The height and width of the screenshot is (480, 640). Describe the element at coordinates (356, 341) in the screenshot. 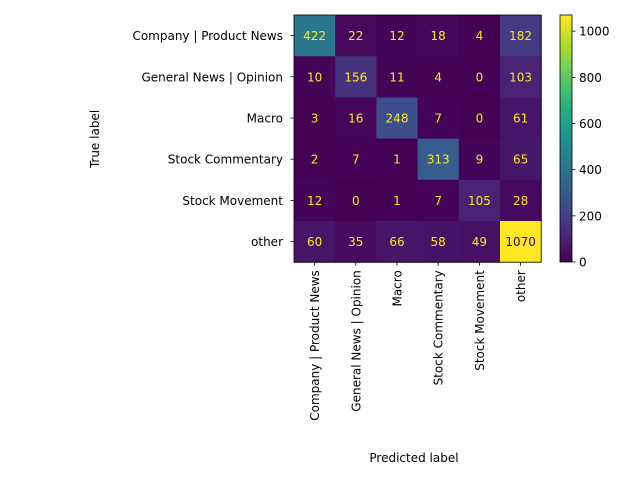

I see `x-tick-label: General News | Opinion` at that location.